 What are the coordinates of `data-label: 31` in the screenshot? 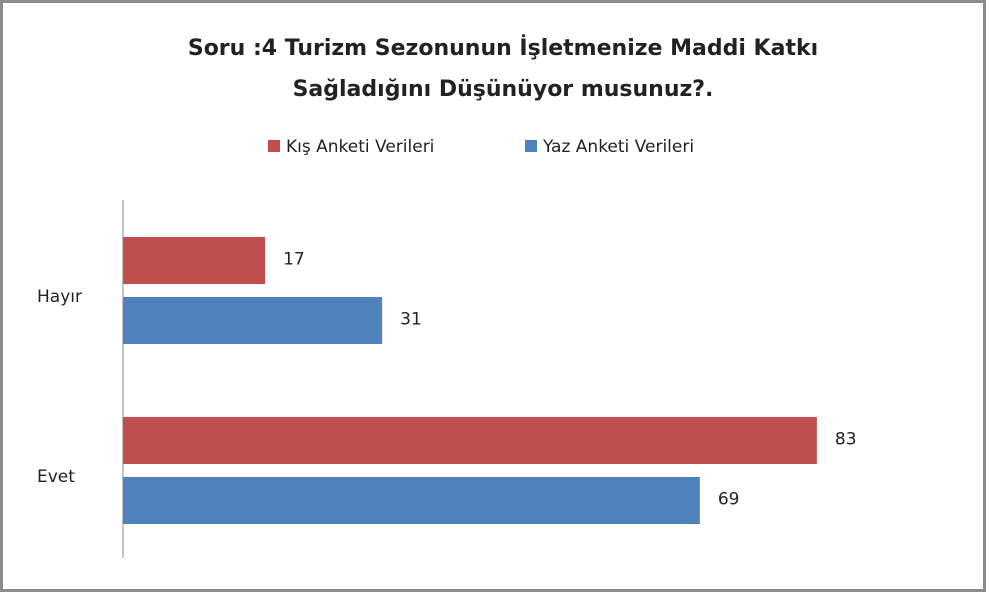 It's located at (411, 320).